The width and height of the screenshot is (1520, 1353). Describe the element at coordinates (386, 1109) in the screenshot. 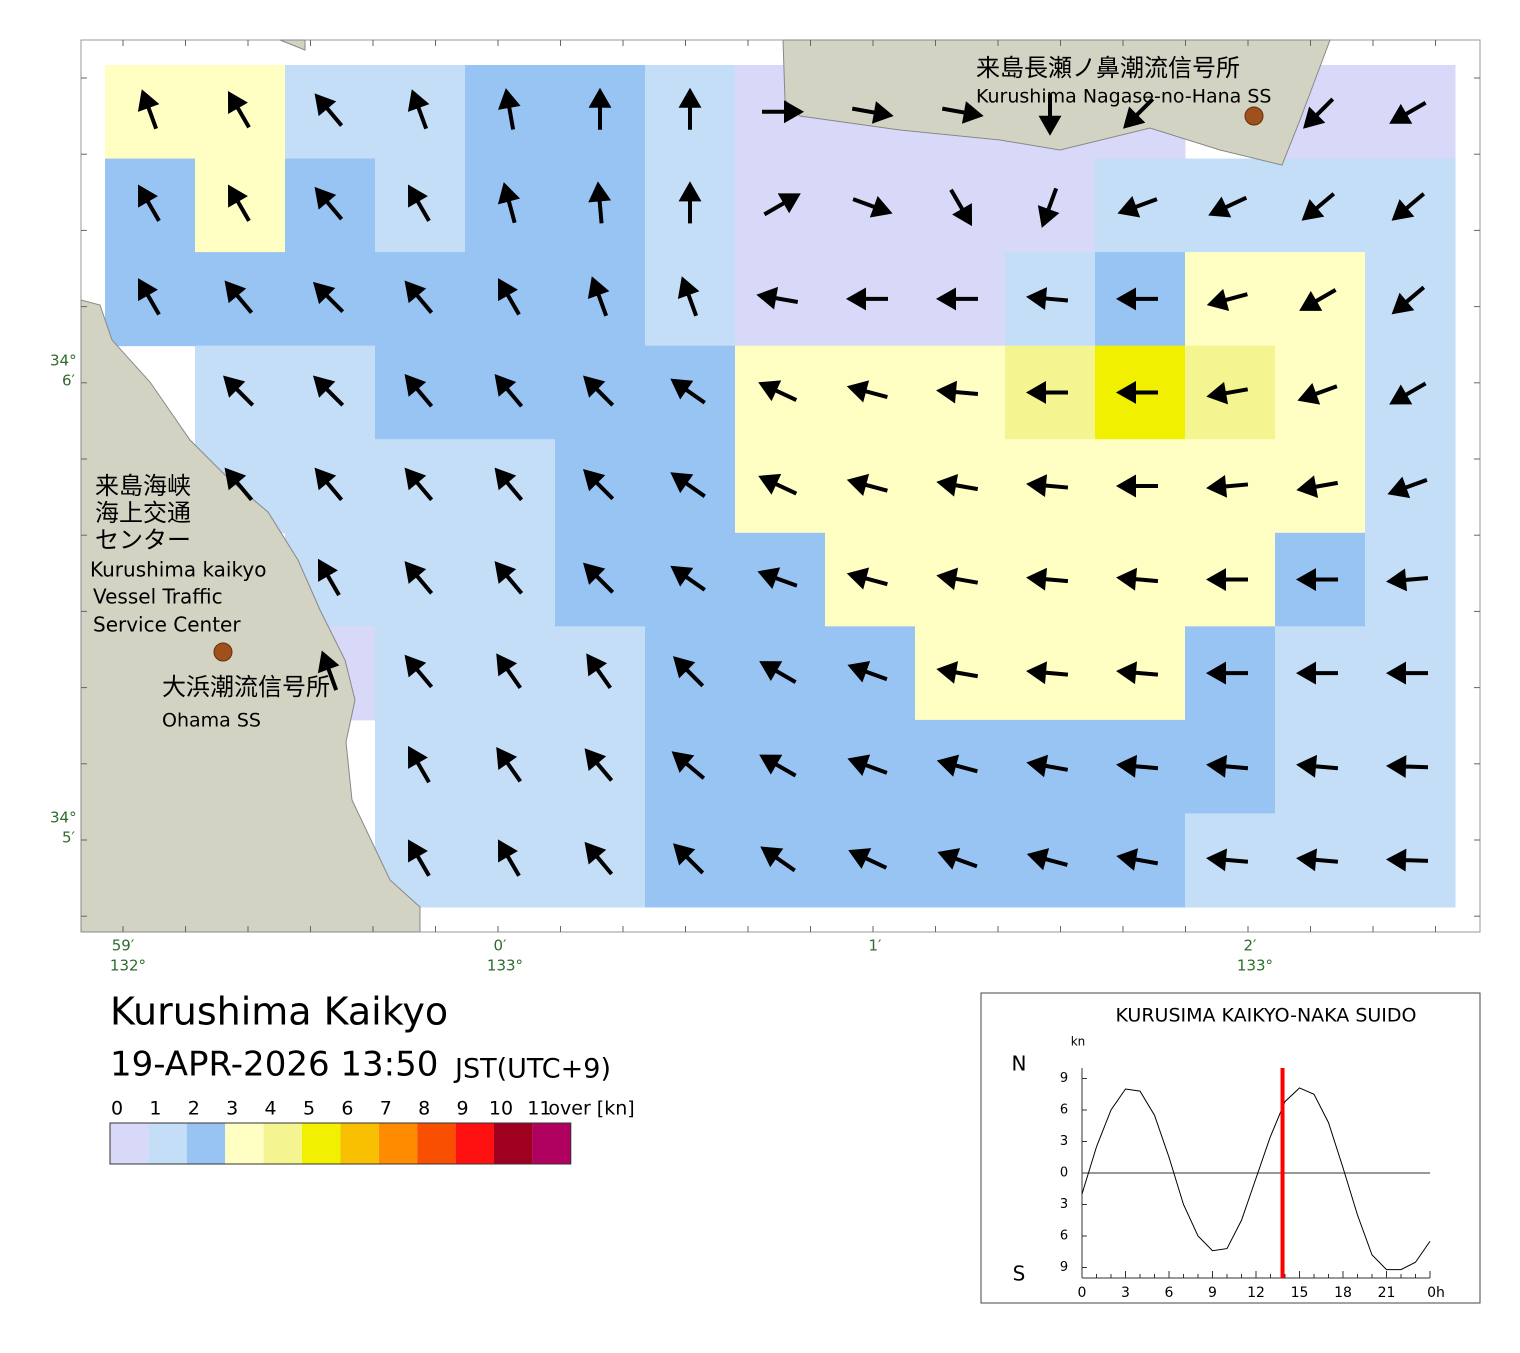

I see `legend-label: 7` at that location.